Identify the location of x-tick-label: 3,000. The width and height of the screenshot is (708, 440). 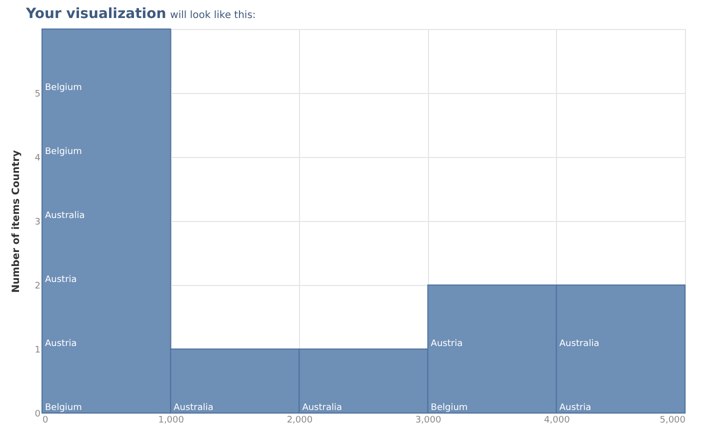
(428, 421).